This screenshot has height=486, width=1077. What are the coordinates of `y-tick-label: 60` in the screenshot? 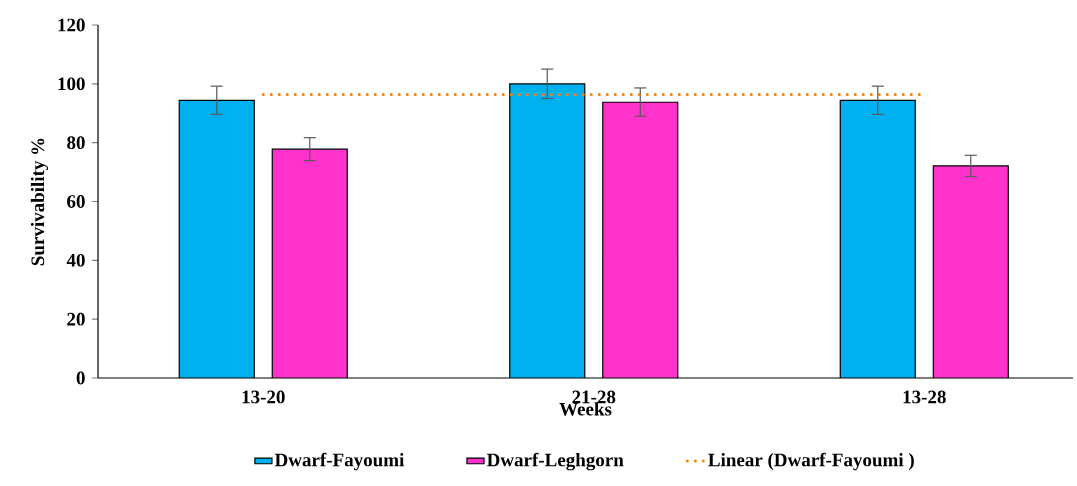 It's located at (76, 201).